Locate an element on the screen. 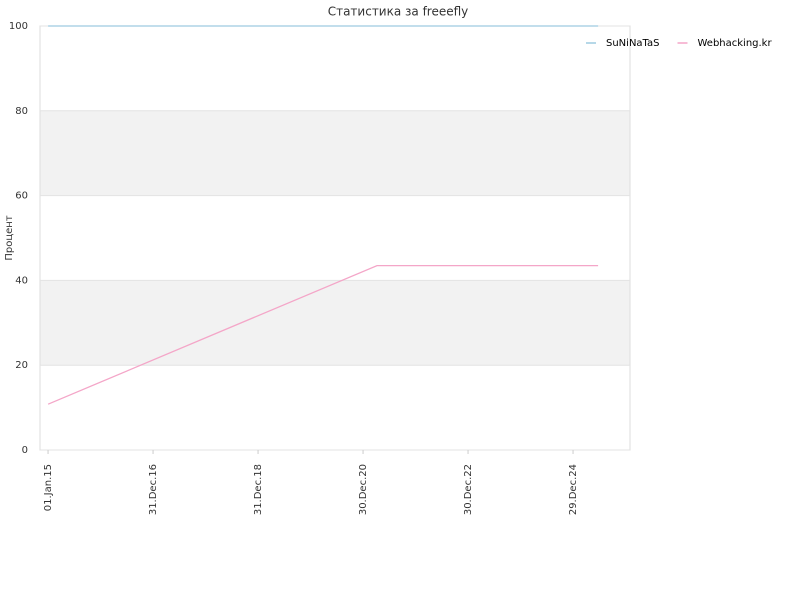 This screenshot has height=600, width=800. y-tick-label: 100 is located at coordinates (18, 26).